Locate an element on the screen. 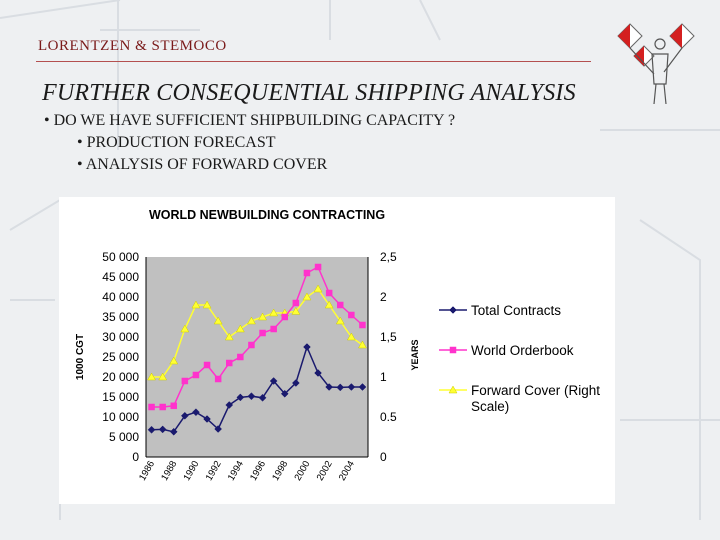  chart-title: WORLD NEWBUILDING CONTRACTING is located at coordinates (267, 215).